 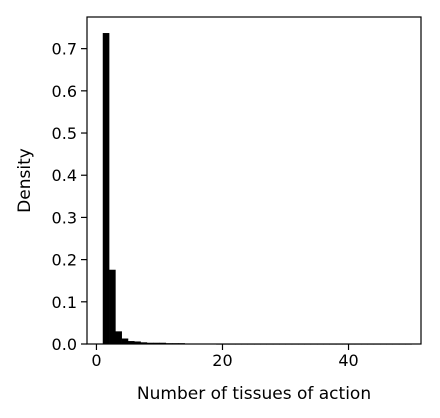 What do you see at coordinates (64, 260) in the screenshot?
I see `y-tick-label: 0.2` at bounding box center [64, 260].